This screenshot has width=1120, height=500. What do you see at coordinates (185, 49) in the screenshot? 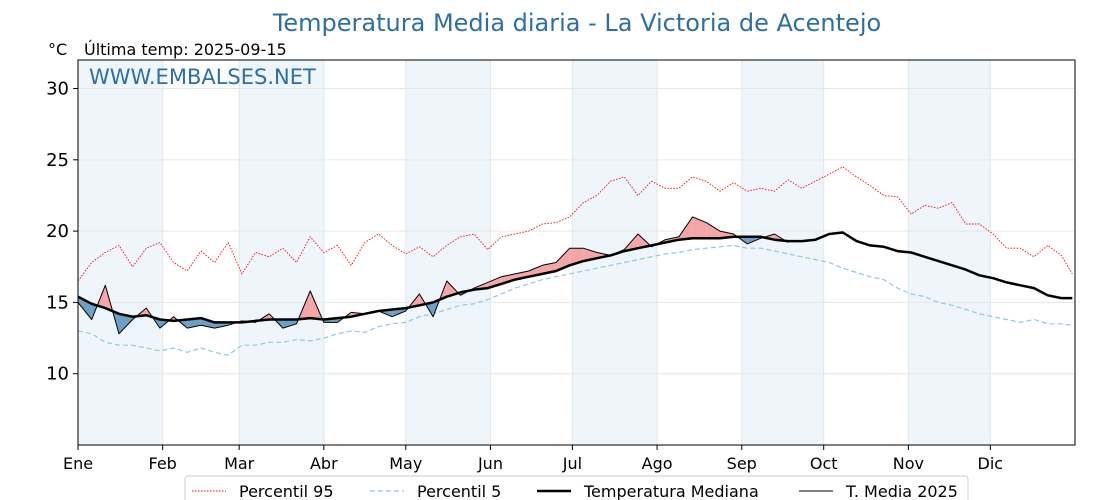
I see `last-temp-label: Última temp: 2025-09-15` at bounding box center [185, 49].